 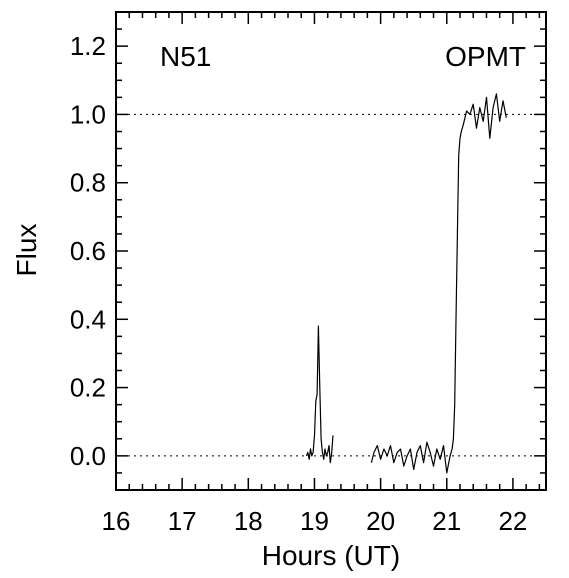 What do you see at coordinates (331, 555) in the screenshot?
I see `x-axis-label: Hours (UT)` at bounding box center [331, 555].